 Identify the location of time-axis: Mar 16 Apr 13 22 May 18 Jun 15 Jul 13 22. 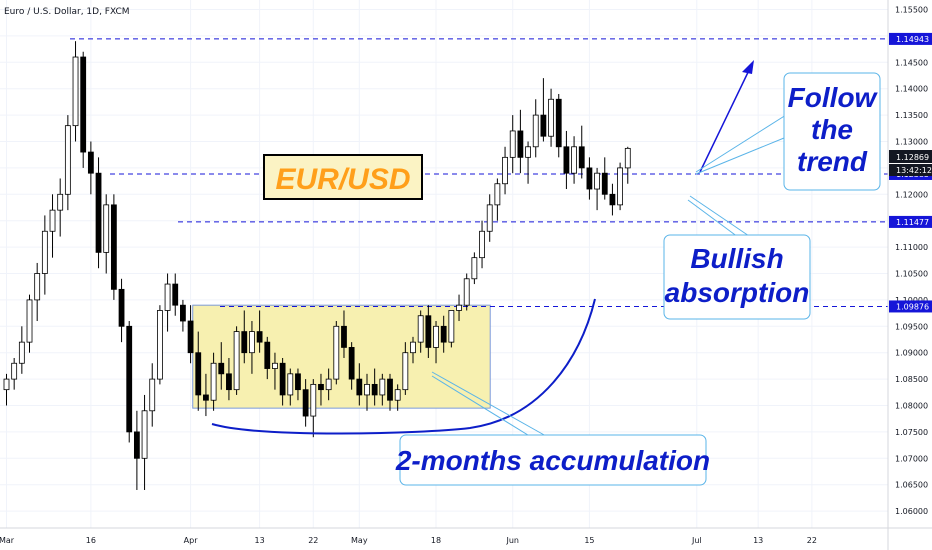
(408, 540).